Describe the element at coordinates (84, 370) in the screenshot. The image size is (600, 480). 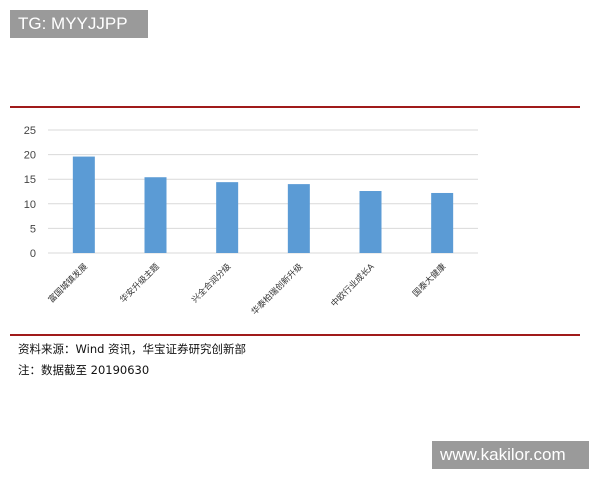
I see `date-note: 注：数据截至 20190630` at that location.